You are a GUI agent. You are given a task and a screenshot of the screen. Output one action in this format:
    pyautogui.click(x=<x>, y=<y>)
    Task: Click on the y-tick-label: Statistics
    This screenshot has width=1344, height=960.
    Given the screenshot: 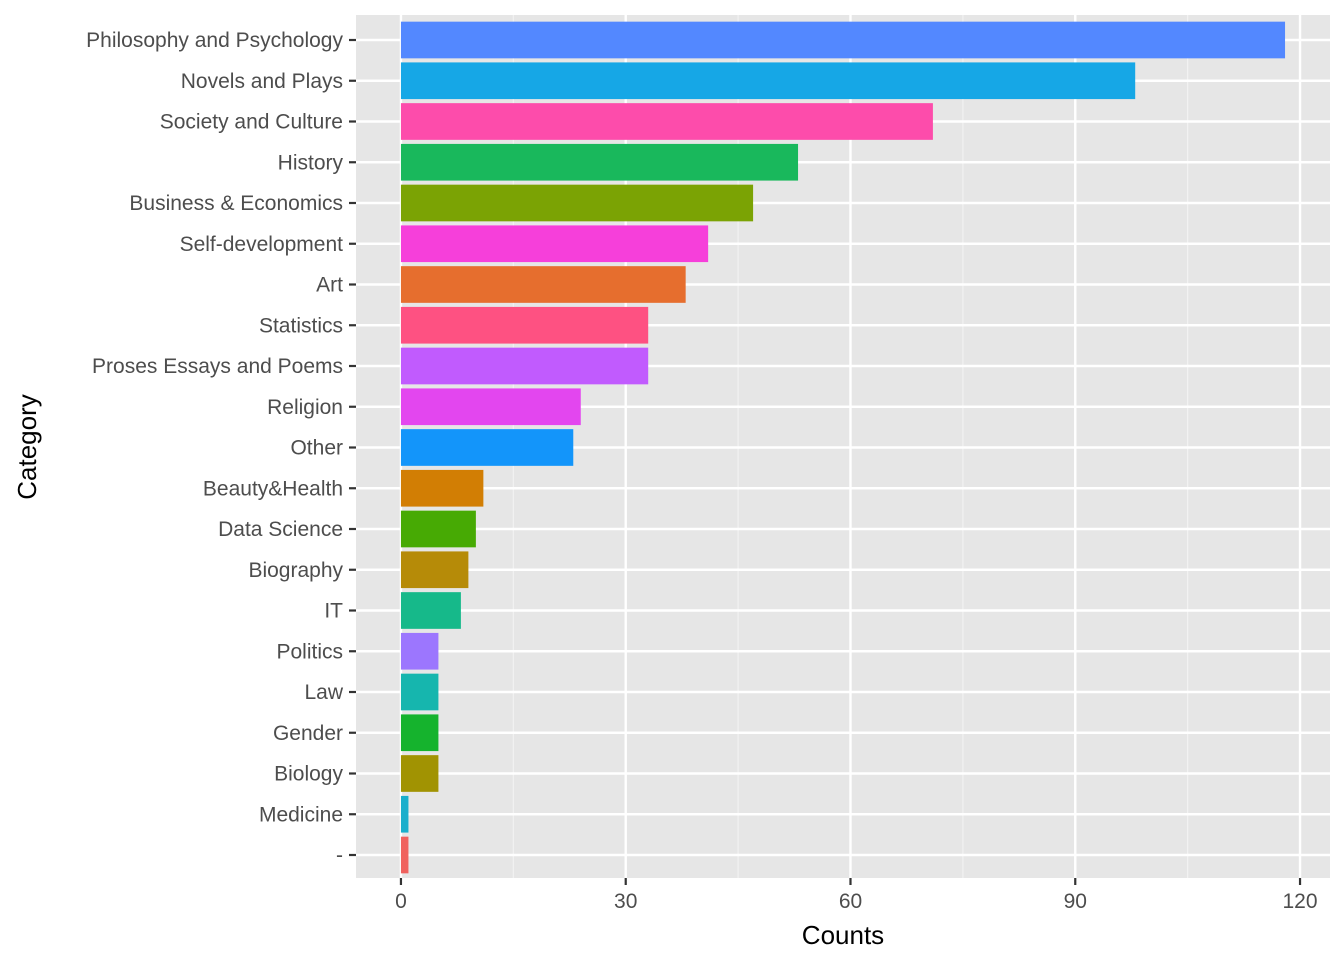 What is the action you would take?
    pyautogui.click(x=301, y=325)
    